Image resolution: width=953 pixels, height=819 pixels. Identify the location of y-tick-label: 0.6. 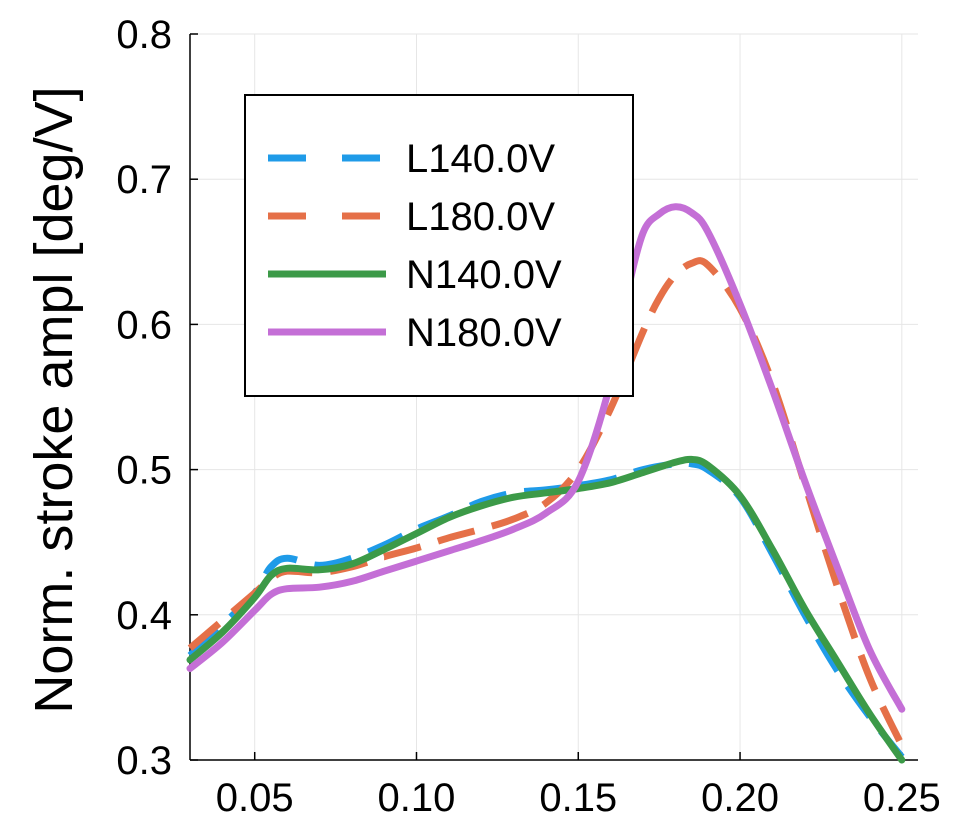
(144, 325).